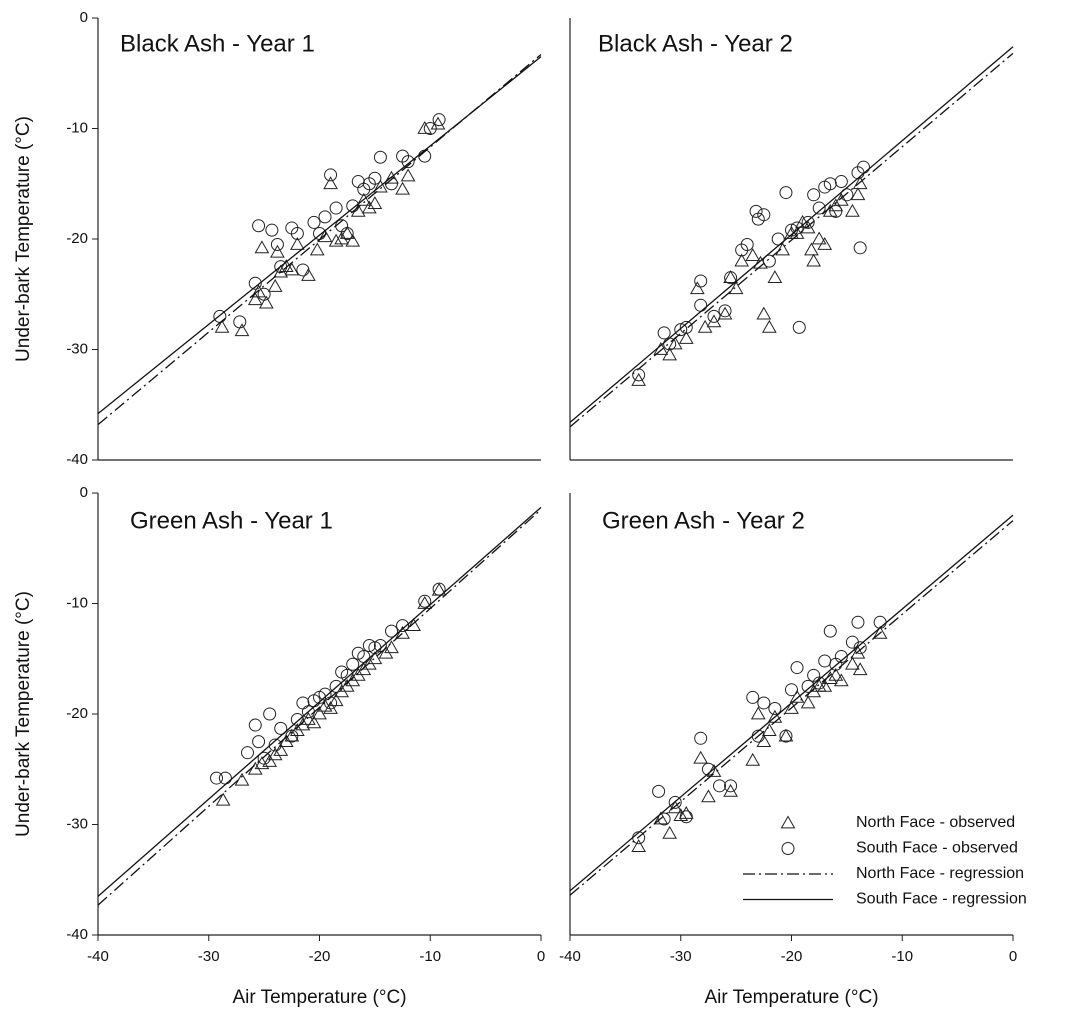  I want to click on x-tick-label: -20, so click(792, 956).